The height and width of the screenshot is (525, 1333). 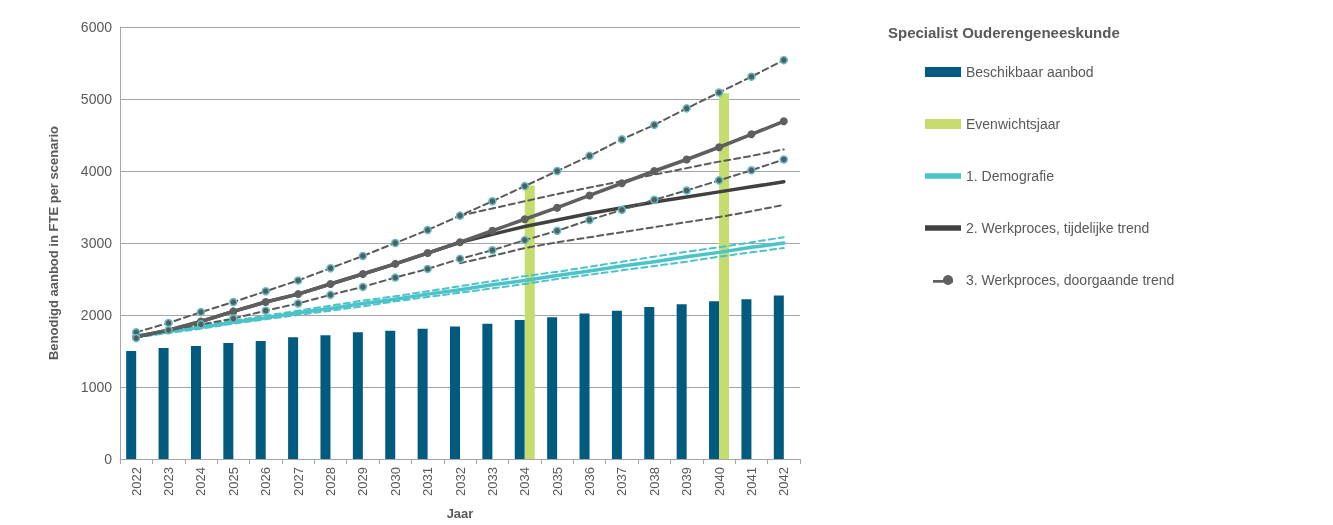 I want to click on x-tick-label: 2035, so click(x=557, y=481).